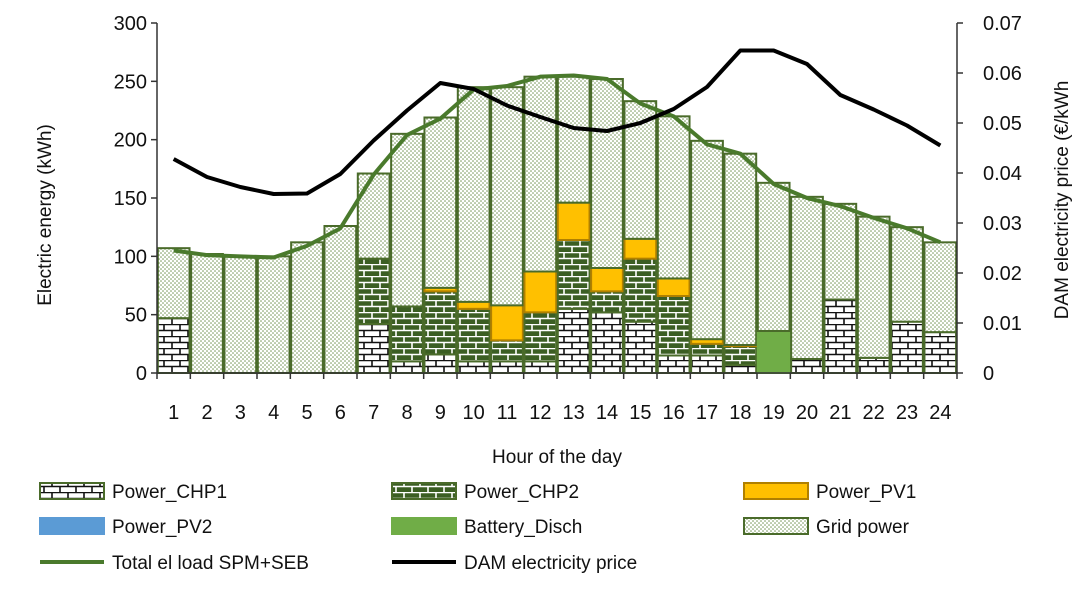  What do you see at coordinates (674, 413) in the screenshot?
I see `x-tick-label: 16` at bounding box center [674, 413].